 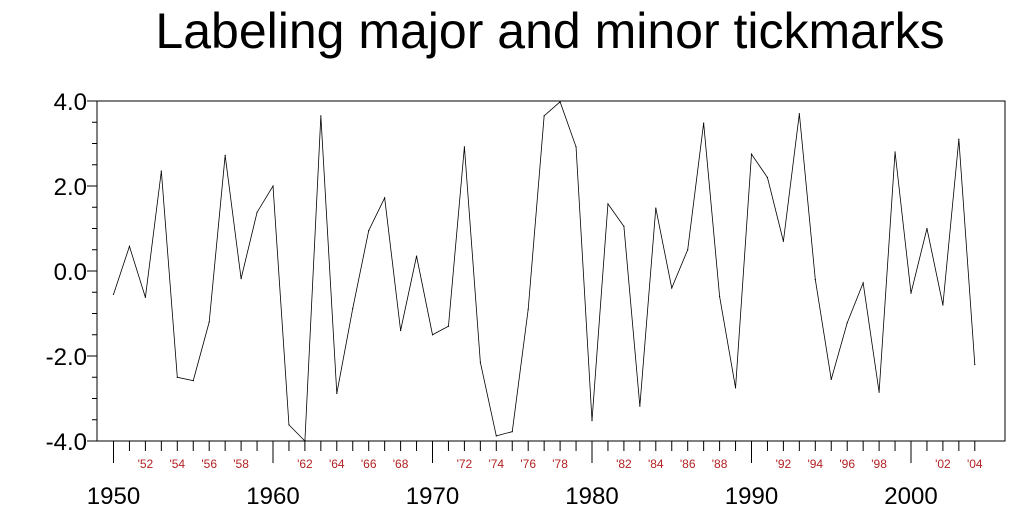 I want to click on y-tick-label: -2.0, so click(x=66, y=357).